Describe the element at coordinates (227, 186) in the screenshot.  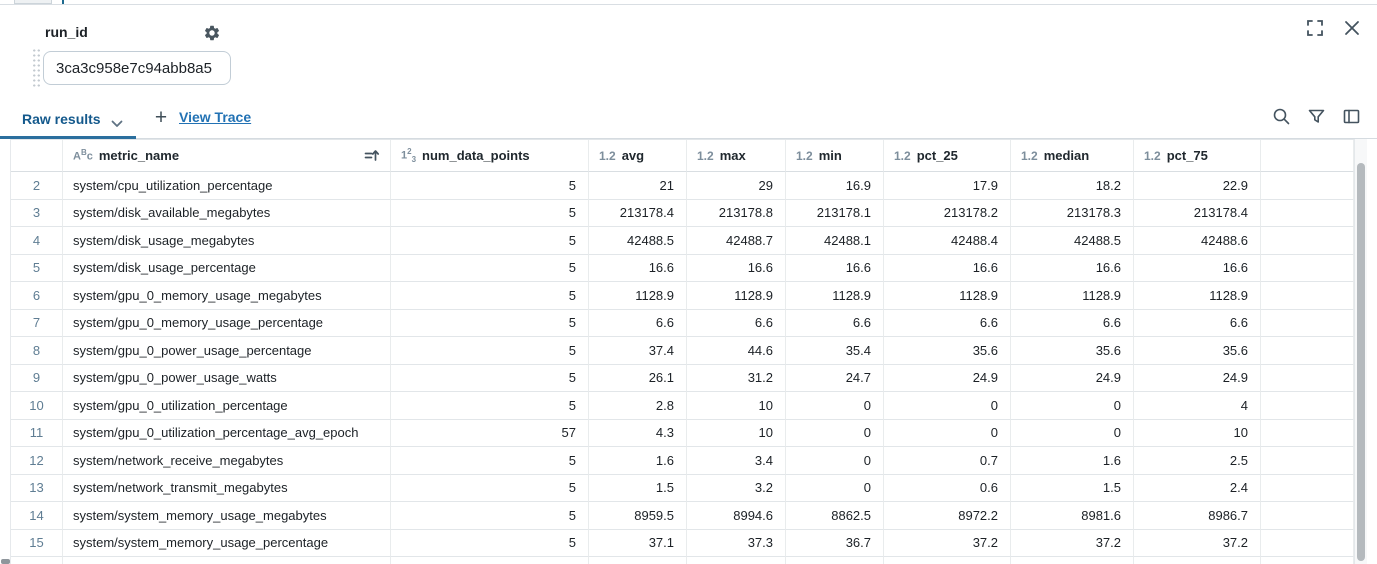
I see `cell-metric-name: system/cpu_utilization_percentage` at that location.